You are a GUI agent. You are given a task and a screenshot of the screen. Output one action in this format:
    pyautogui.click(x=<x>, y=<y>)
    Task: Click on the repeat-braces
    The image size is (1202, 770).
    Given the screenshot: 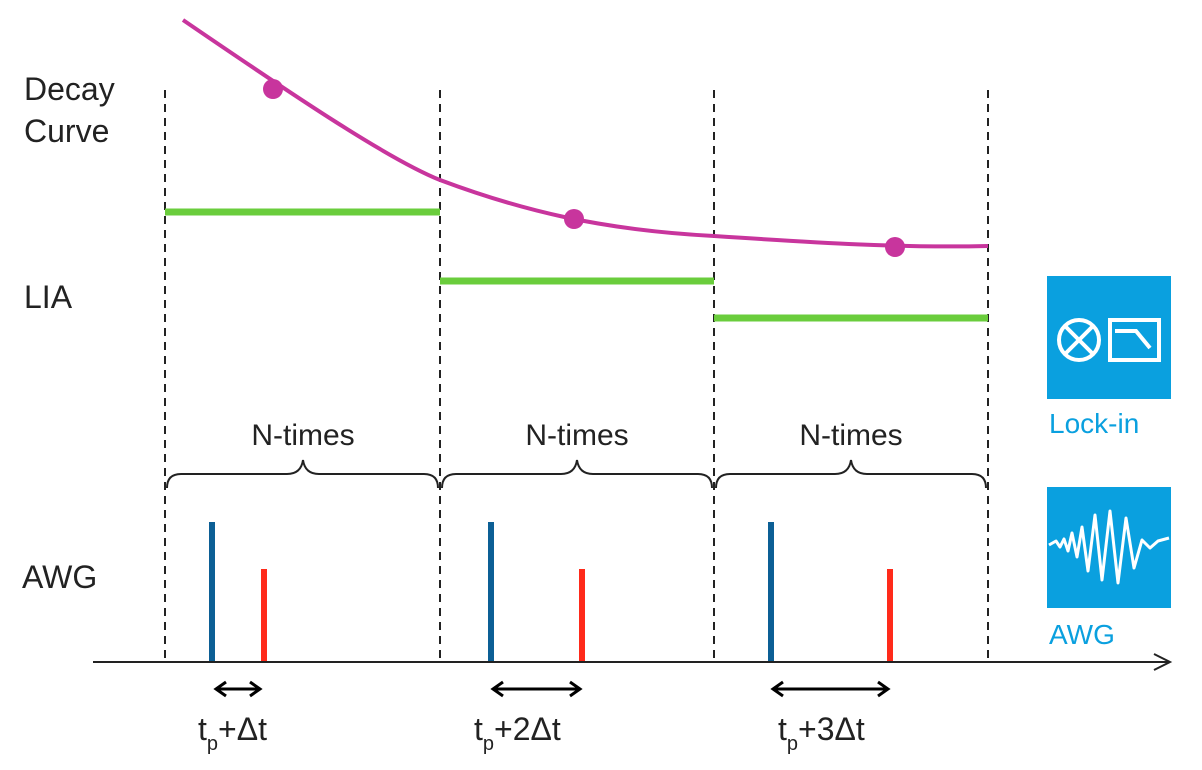 What is the action you would take?
    pyautogui.click(x=576, y=474)
    